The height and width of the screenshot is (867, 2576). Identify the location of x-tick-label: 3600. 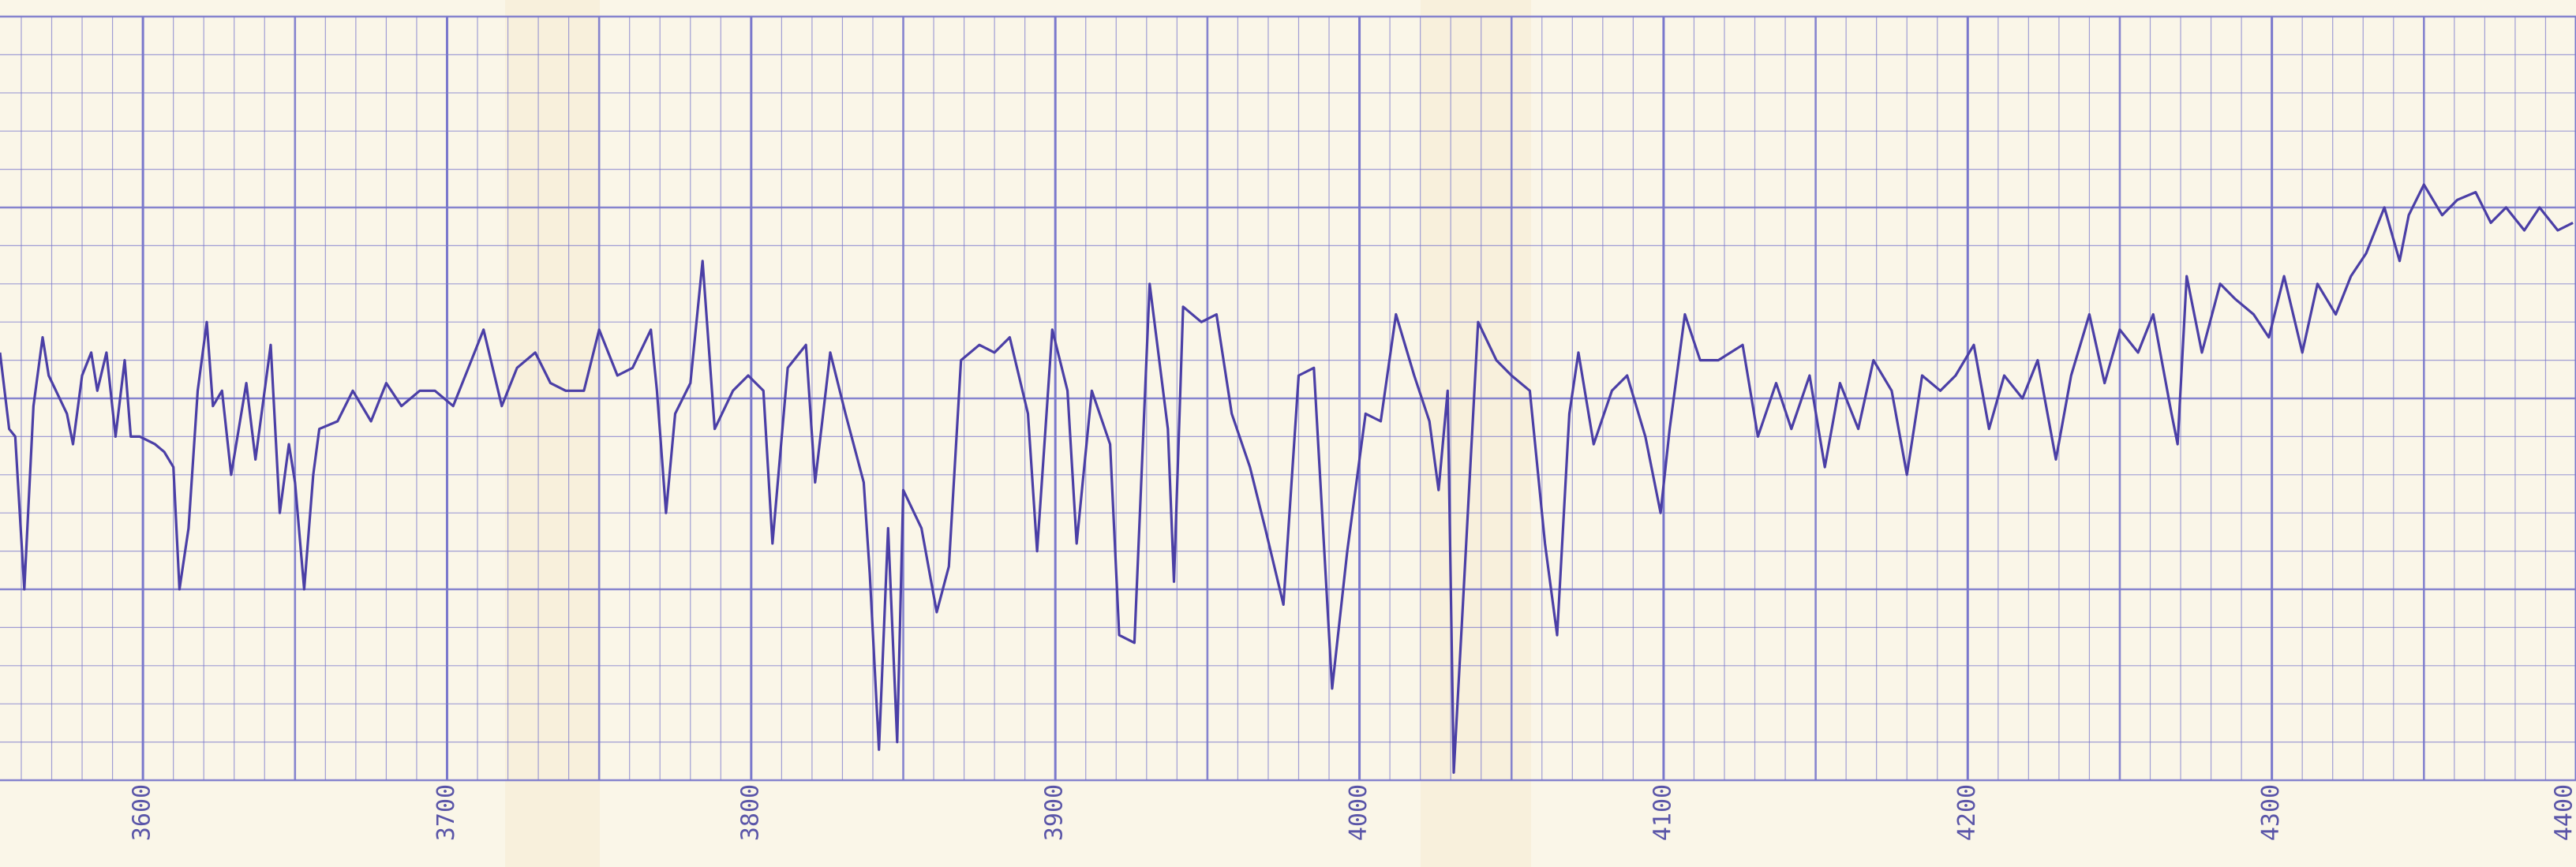
(142, 812).